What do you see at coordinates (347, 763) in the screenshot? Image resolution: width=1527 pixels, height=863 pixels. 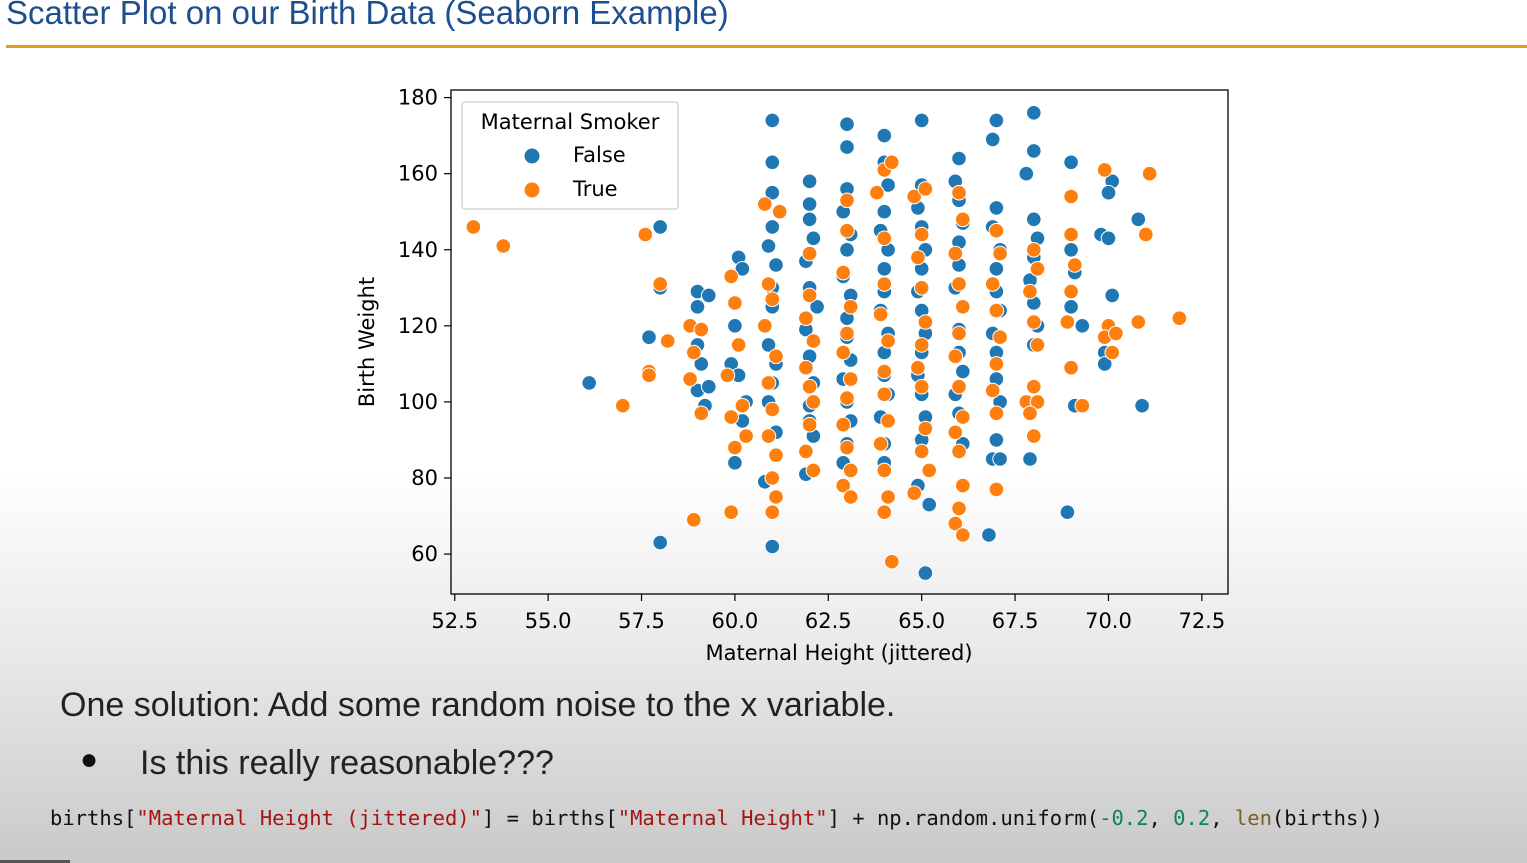 I see `bullet-text-sub: Is this really reasonable???` at bounding box center [347, 763].